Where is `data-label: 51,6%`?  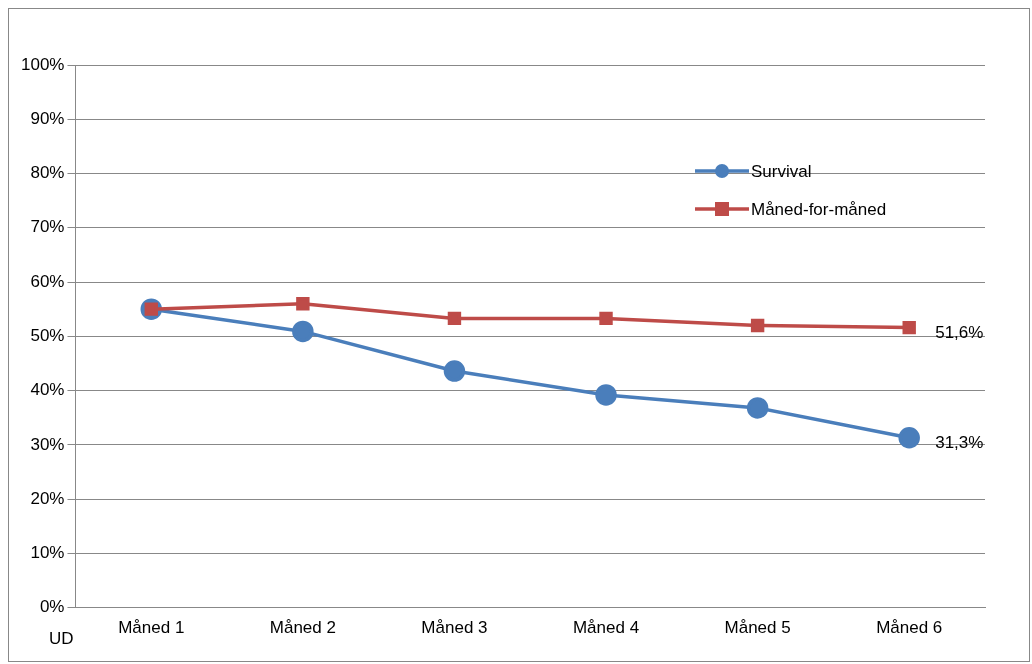
data-label: 51,6% is located at coordinates (959, 333).